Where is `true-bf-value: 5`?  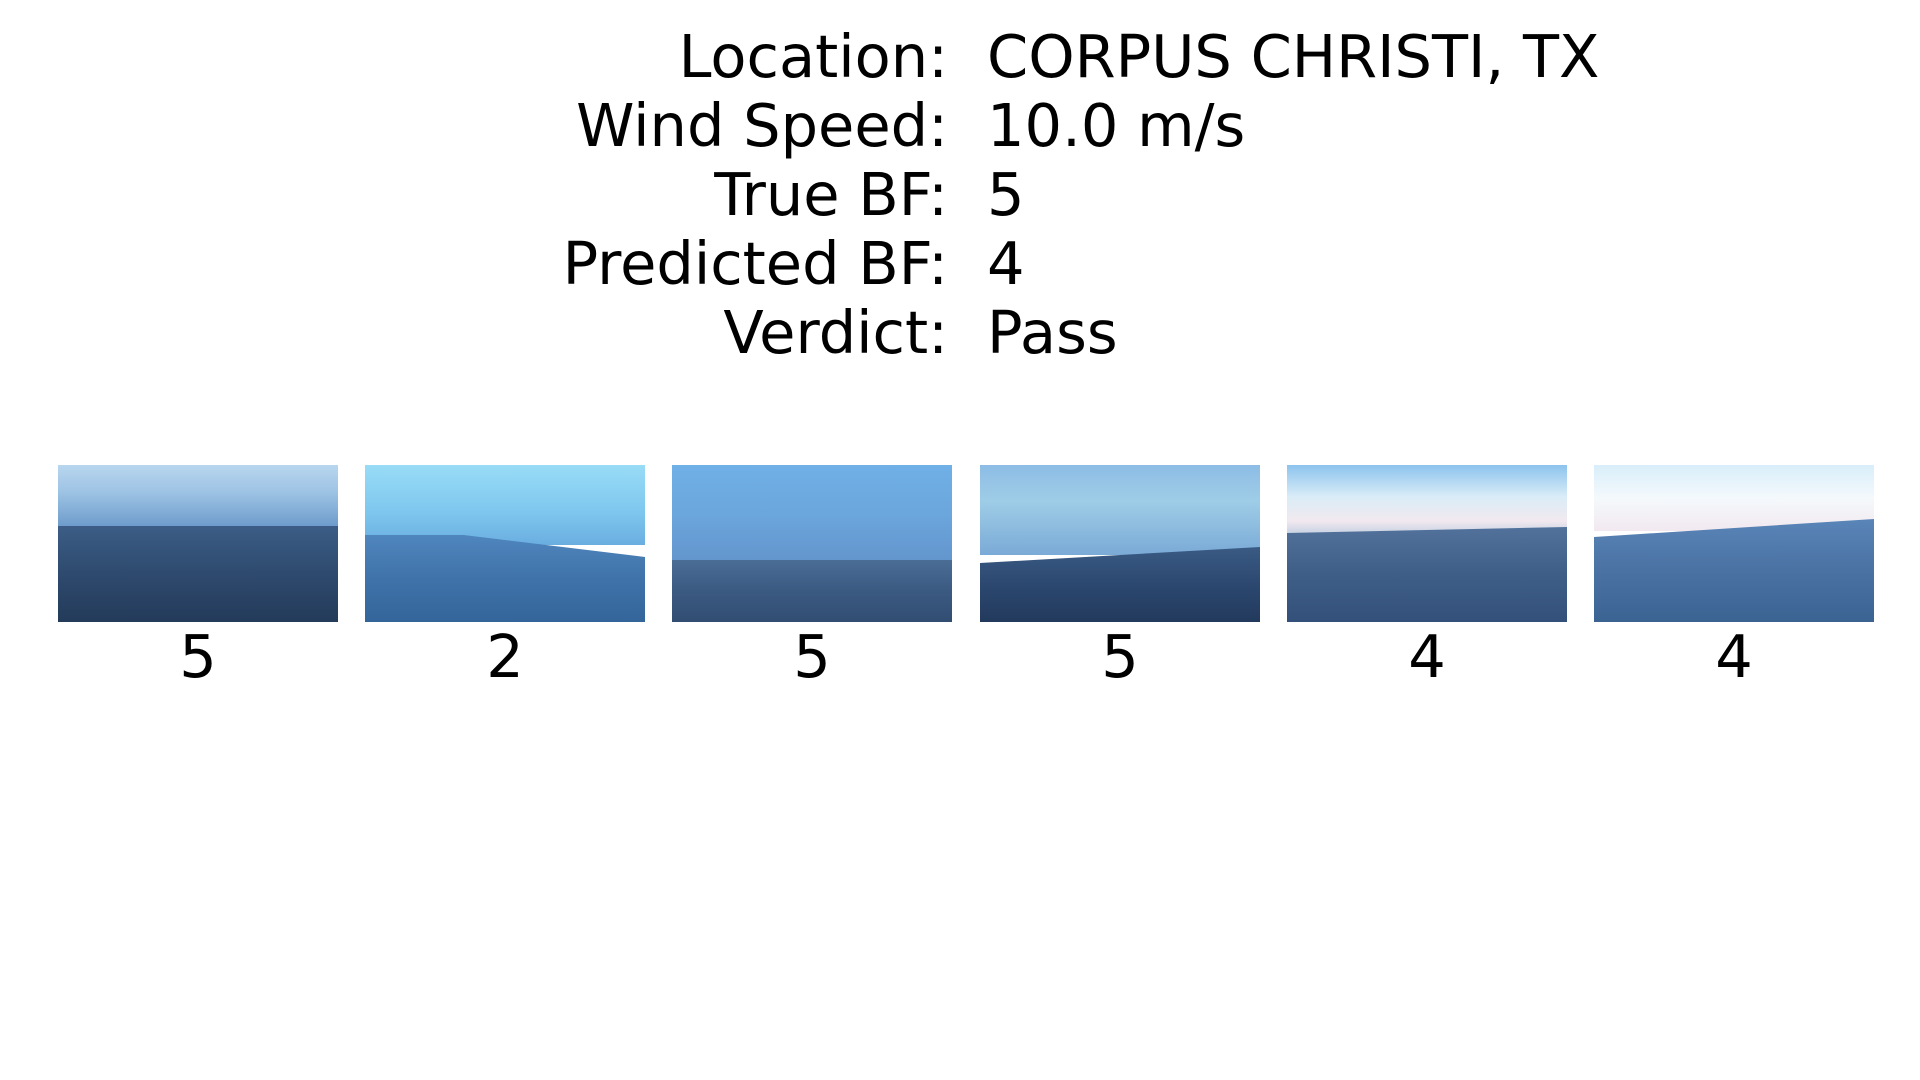 true-bf-value: 5 is located at coordinates (1006, 194).